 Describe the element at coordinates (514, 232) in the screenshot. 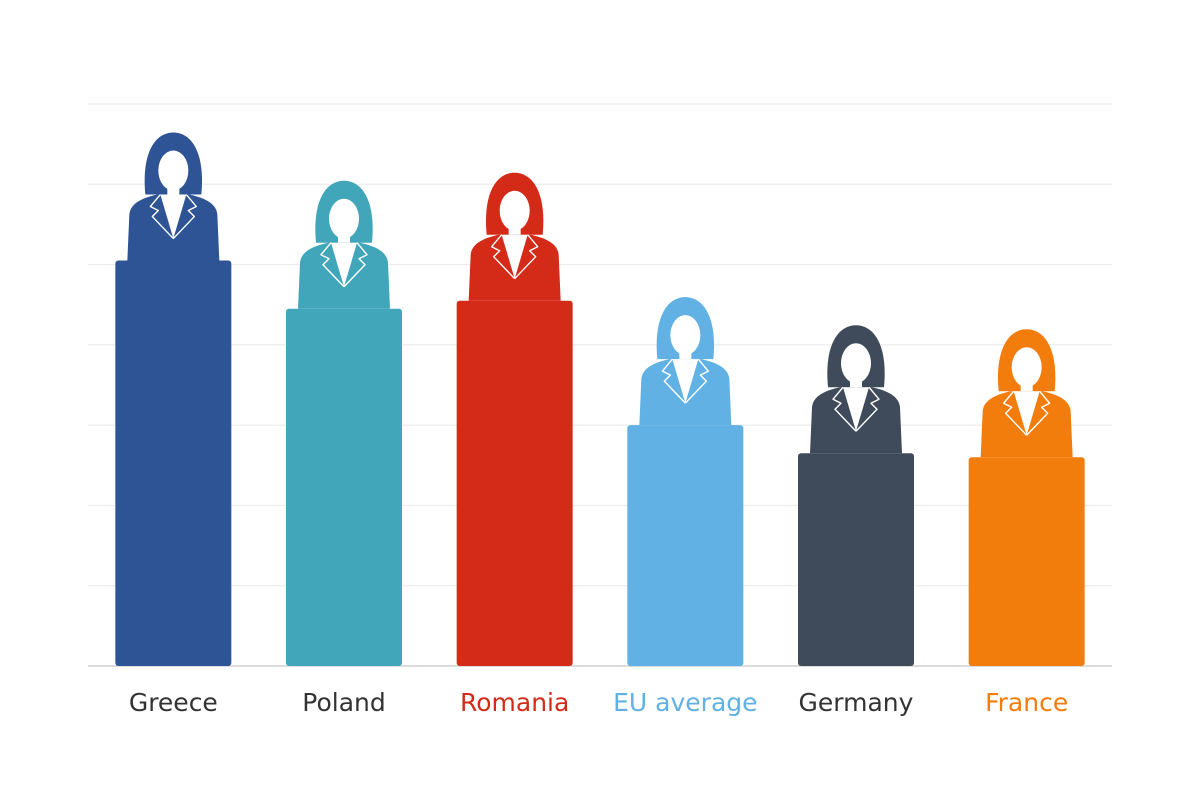

I see `neck-shape` at that location.